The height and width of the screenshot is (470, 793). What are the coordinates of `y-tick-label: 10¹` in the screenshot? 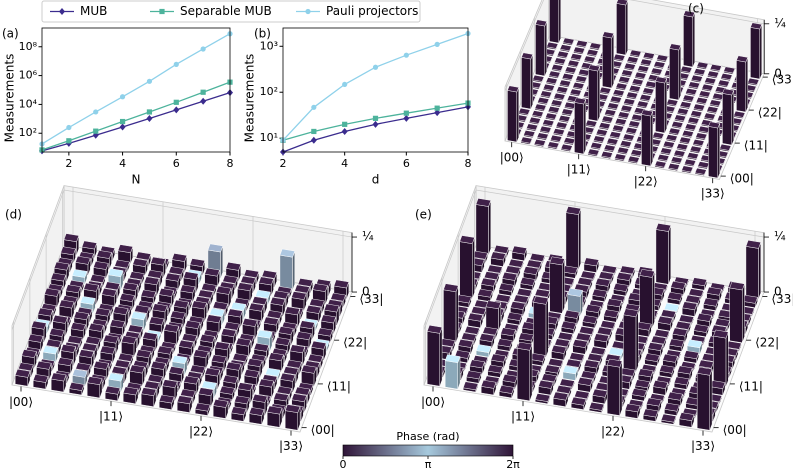 It's located at (269, 137).